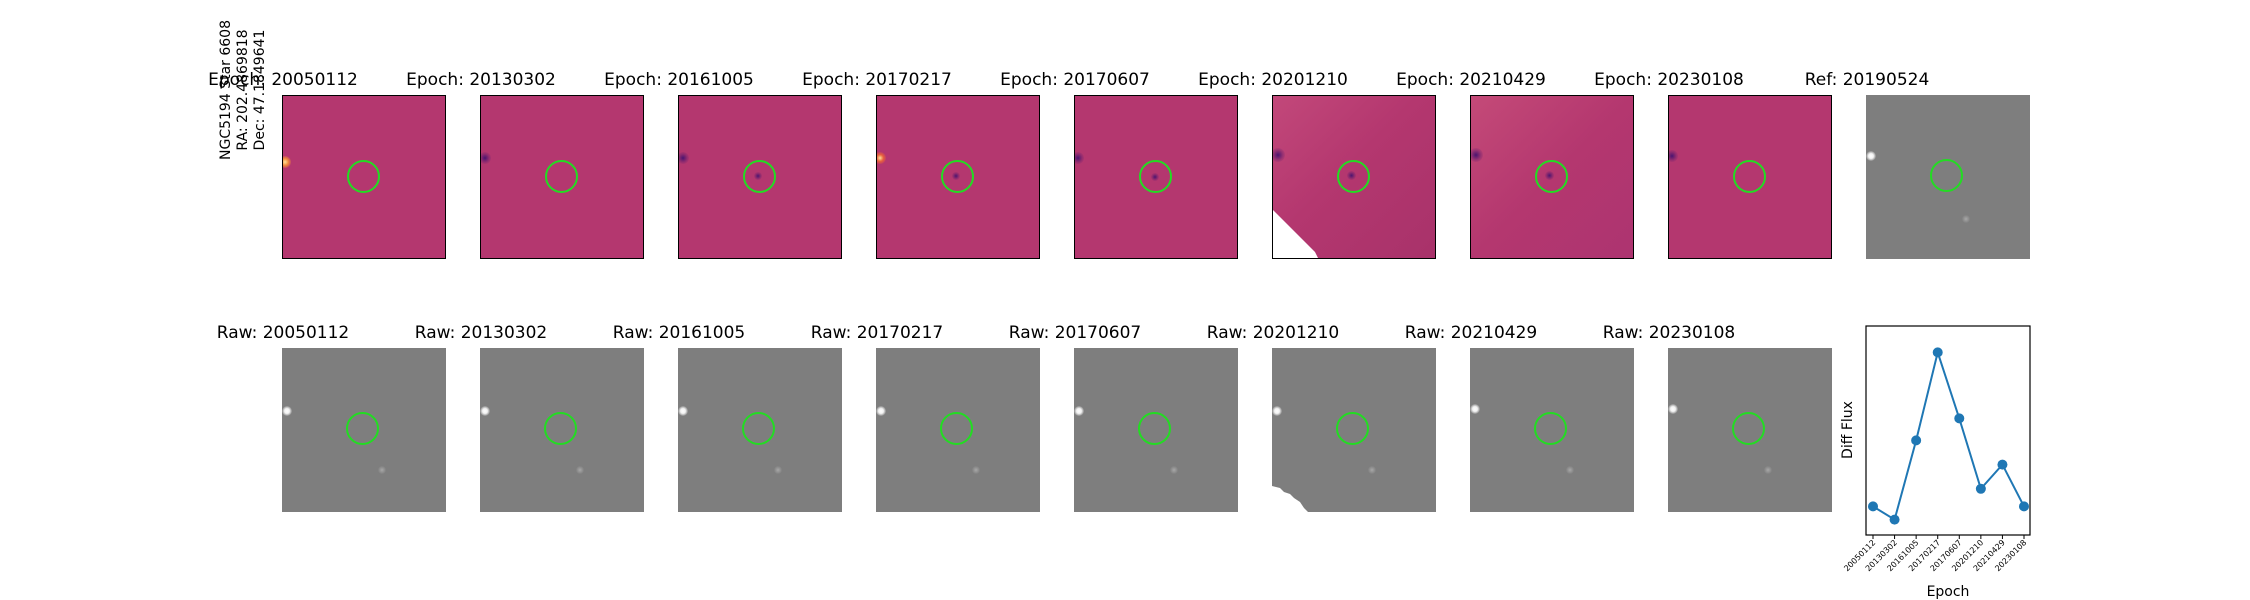 The height and width of the screenshot is (600, 2250). What do you see at coordinates (283, 333) in the screenshot?
I see `raw-title-1: Raw: 20050112` at bounding box center [283, 333].